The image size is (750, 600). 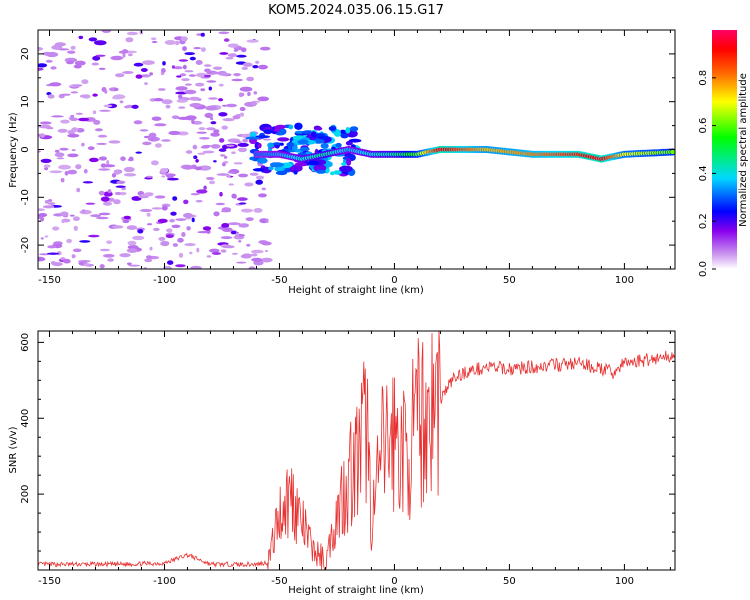 I want to click on x-tick-label: -50, so click(x=279, y=280).